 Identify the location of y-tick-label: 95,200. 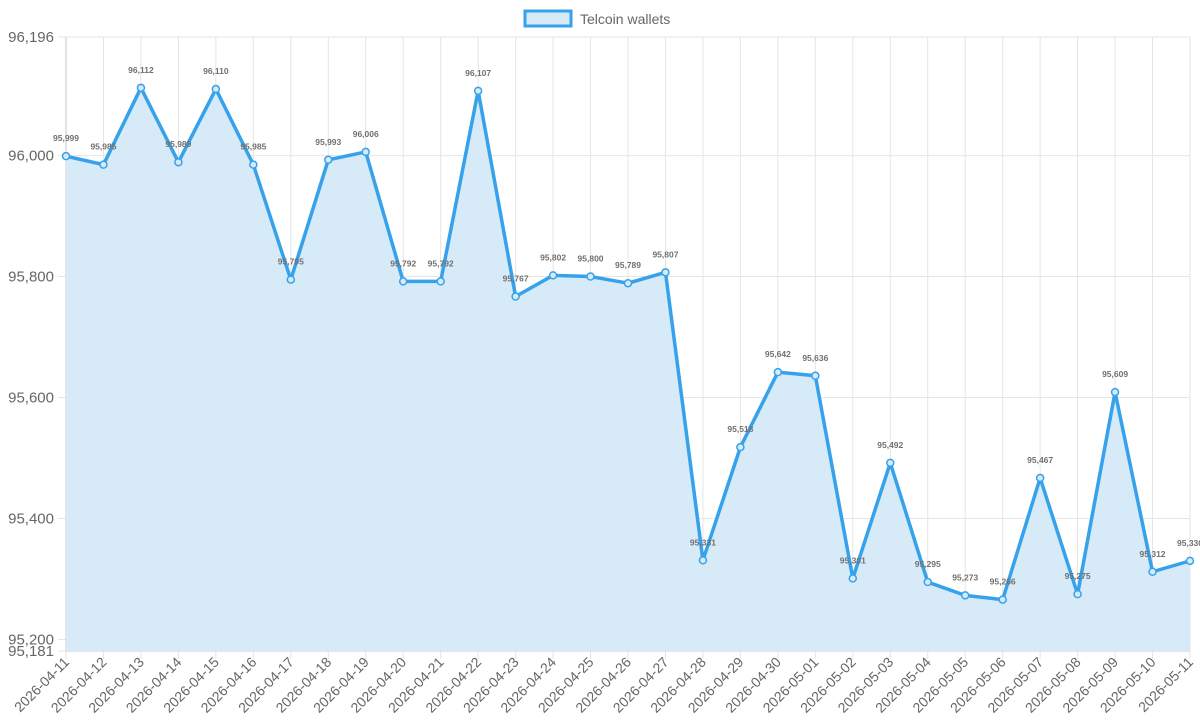
(31, 640).